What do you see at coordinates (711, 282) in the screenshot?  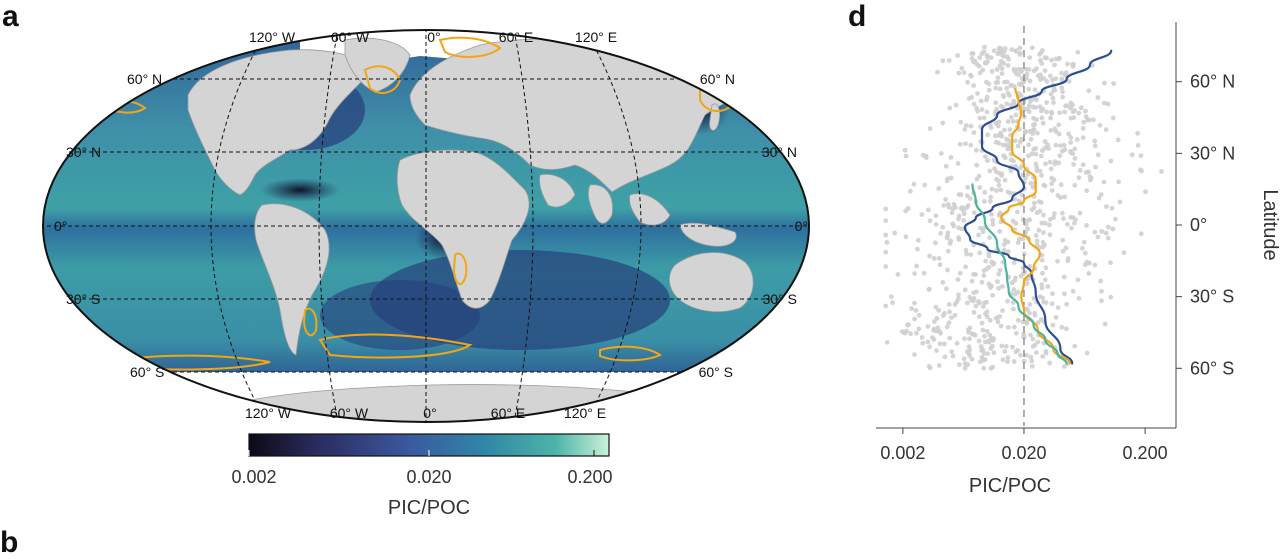 I see `australia` at bounding box center [711, 282].